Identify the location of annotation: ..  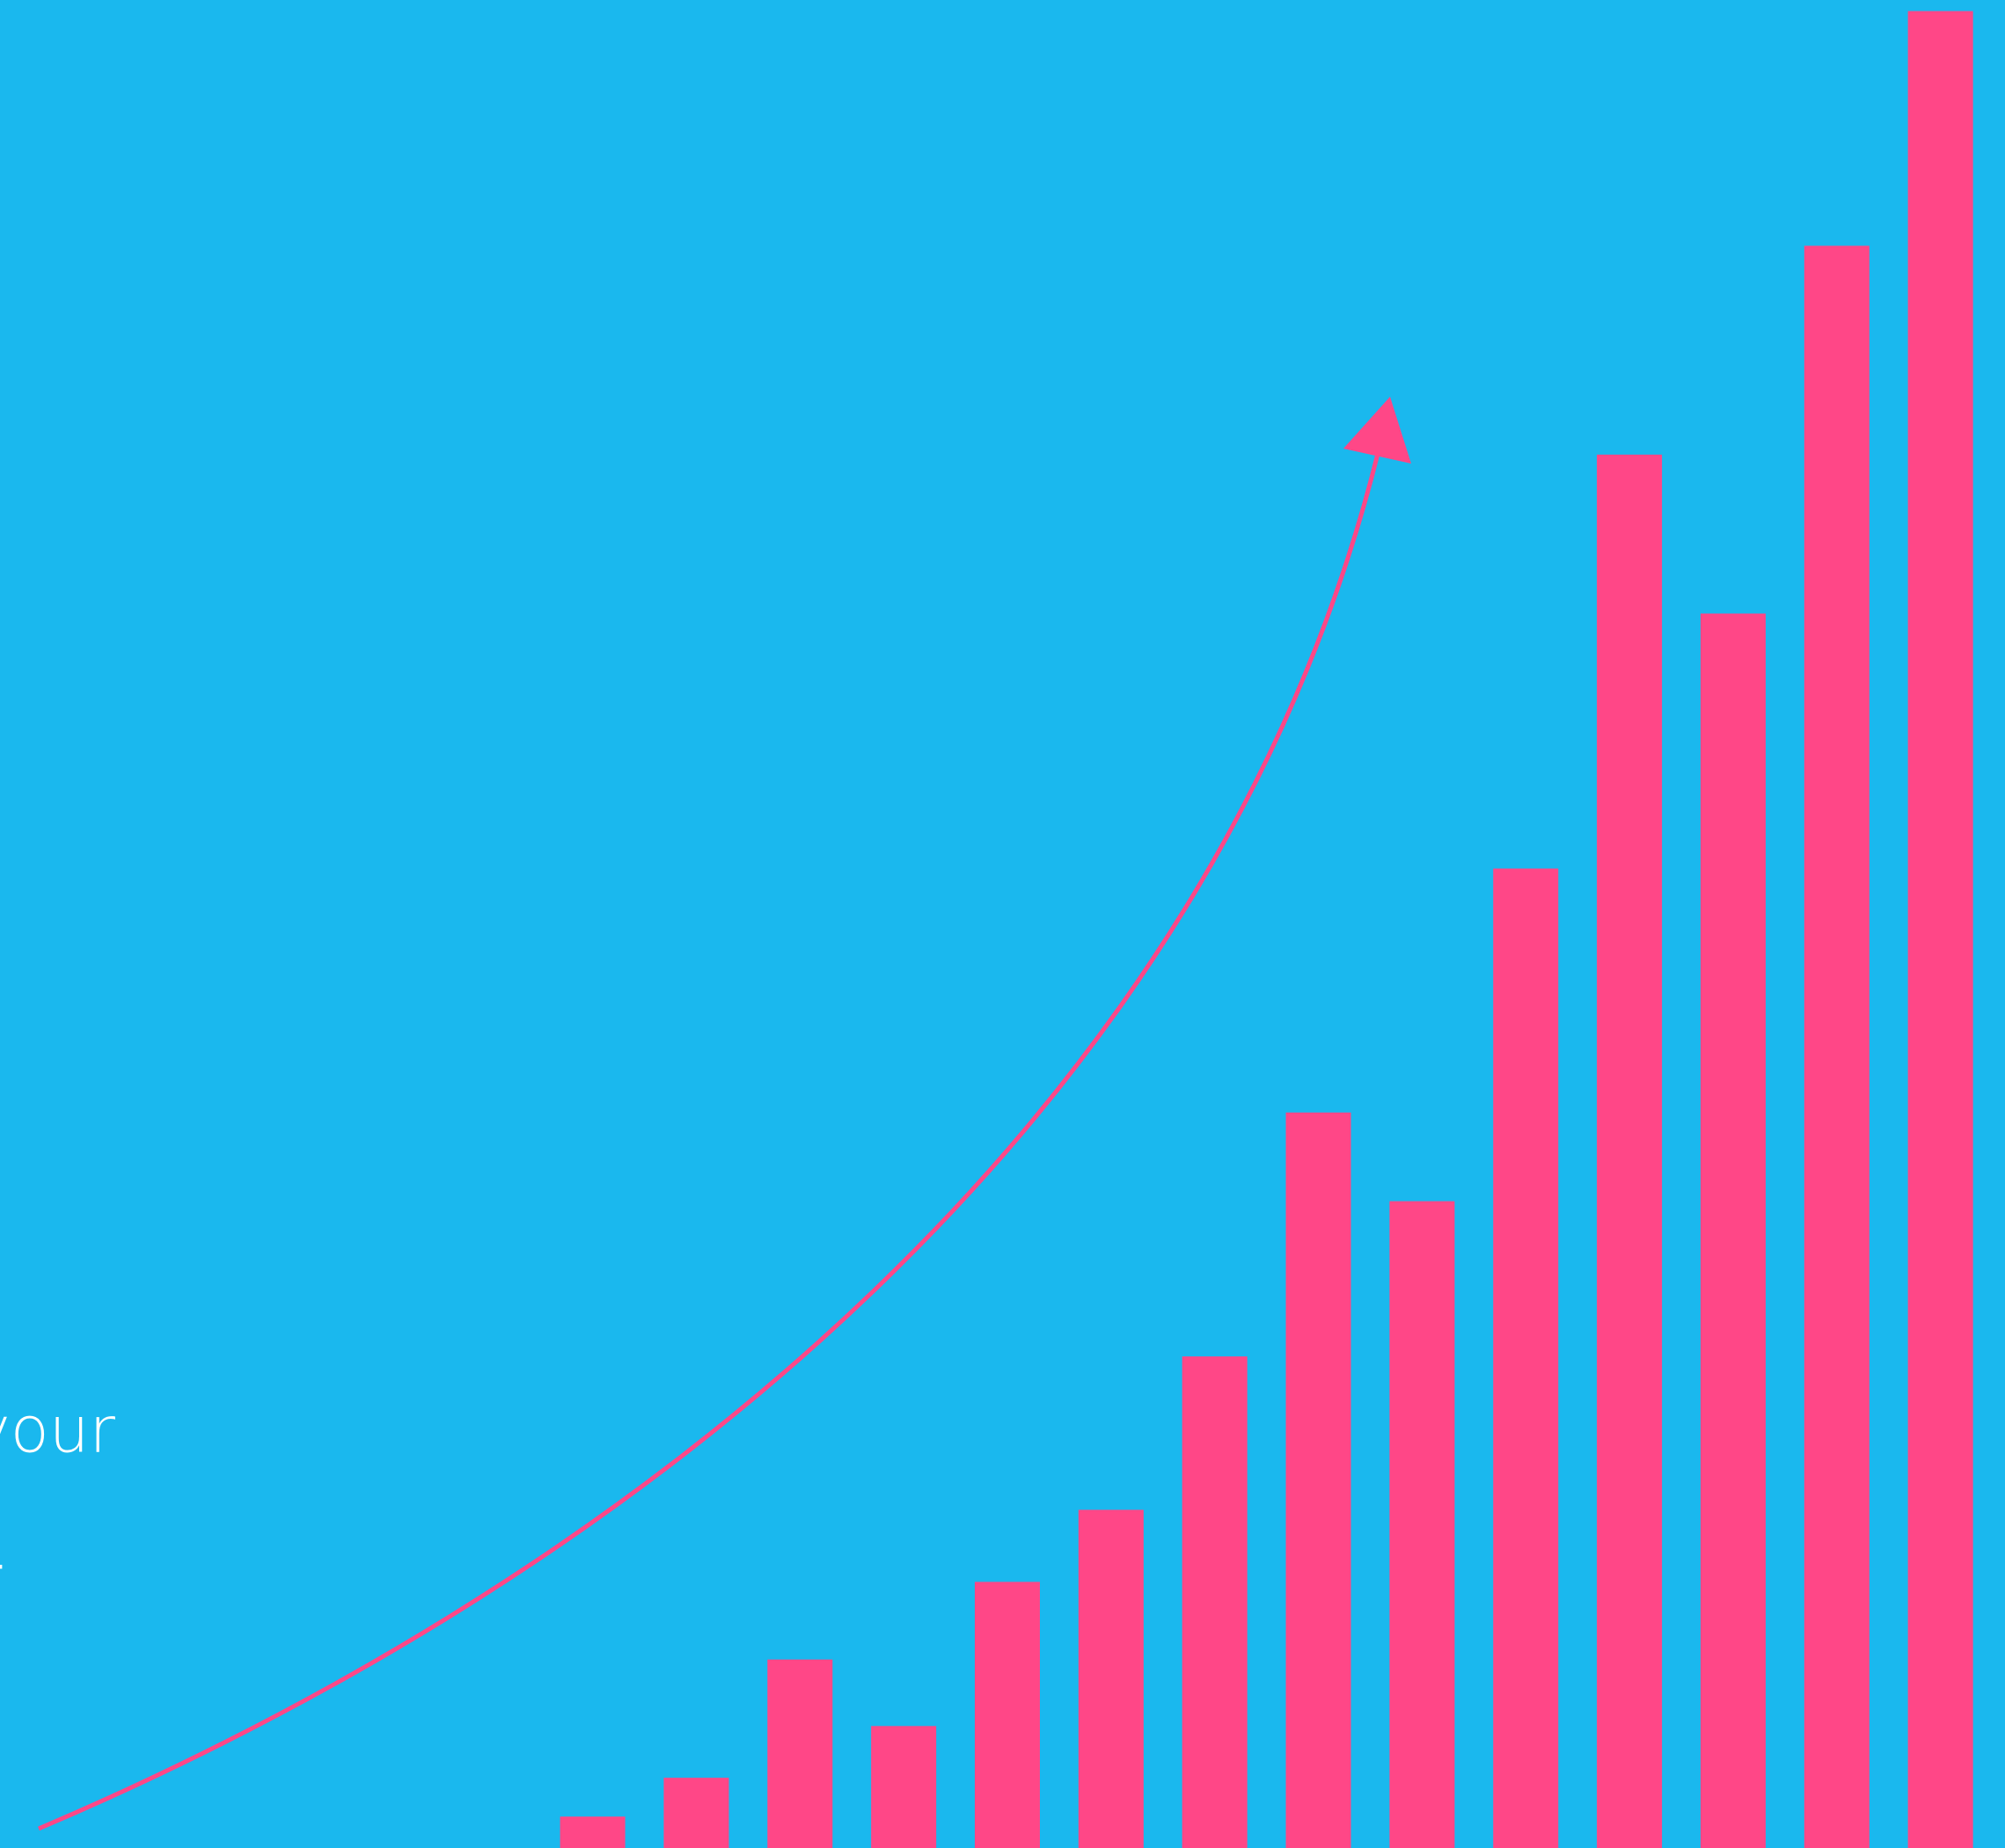
(5, 1547).